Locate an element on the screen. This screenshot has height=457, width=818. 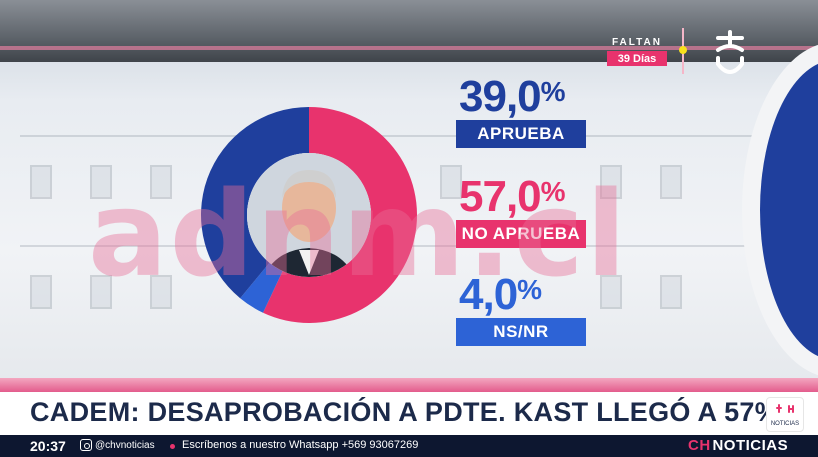
chv-noticias-badge: NOTICIAS is located at coordinates (785, 414).